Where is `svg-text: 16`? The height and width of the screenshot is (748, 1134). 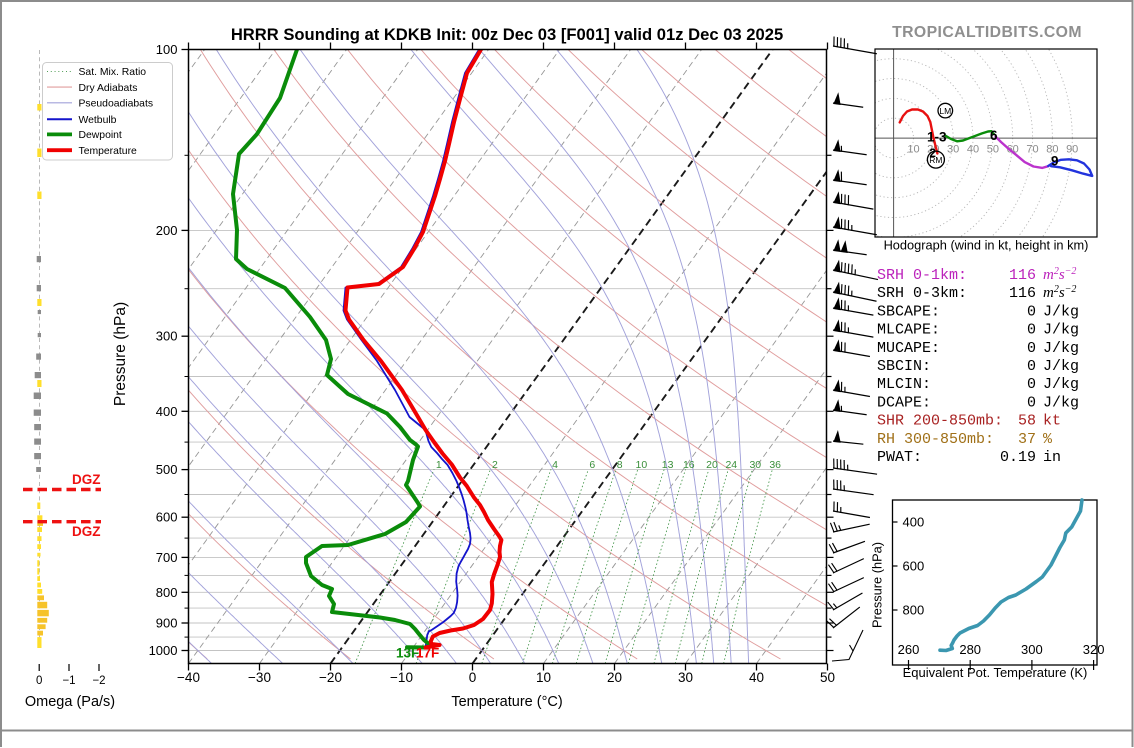 svg-text: 16 is located at coordinates (689, 465).